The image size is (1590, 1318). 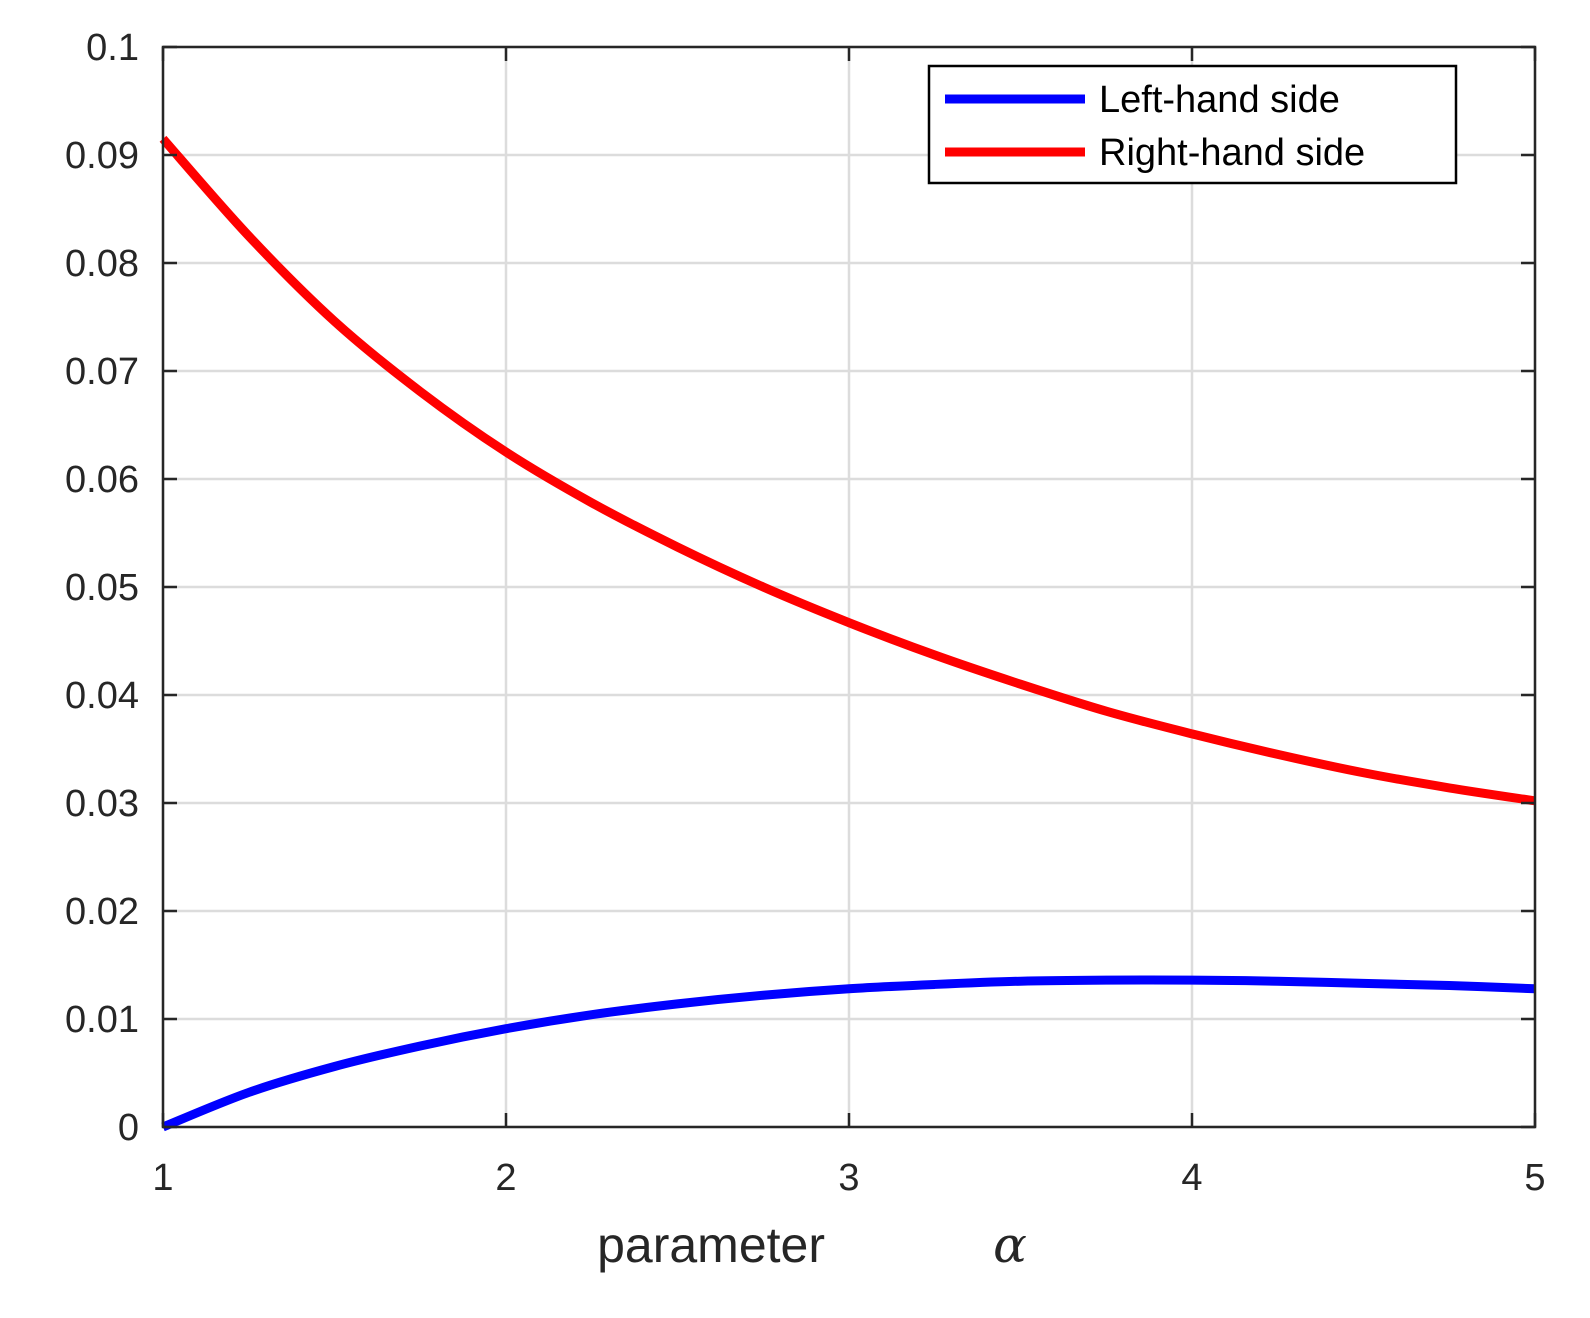 What do you see at coordinates (102, 804) in the screenshot?
I see `y-tick-label: 0.03` at bounding box center [102, 804].